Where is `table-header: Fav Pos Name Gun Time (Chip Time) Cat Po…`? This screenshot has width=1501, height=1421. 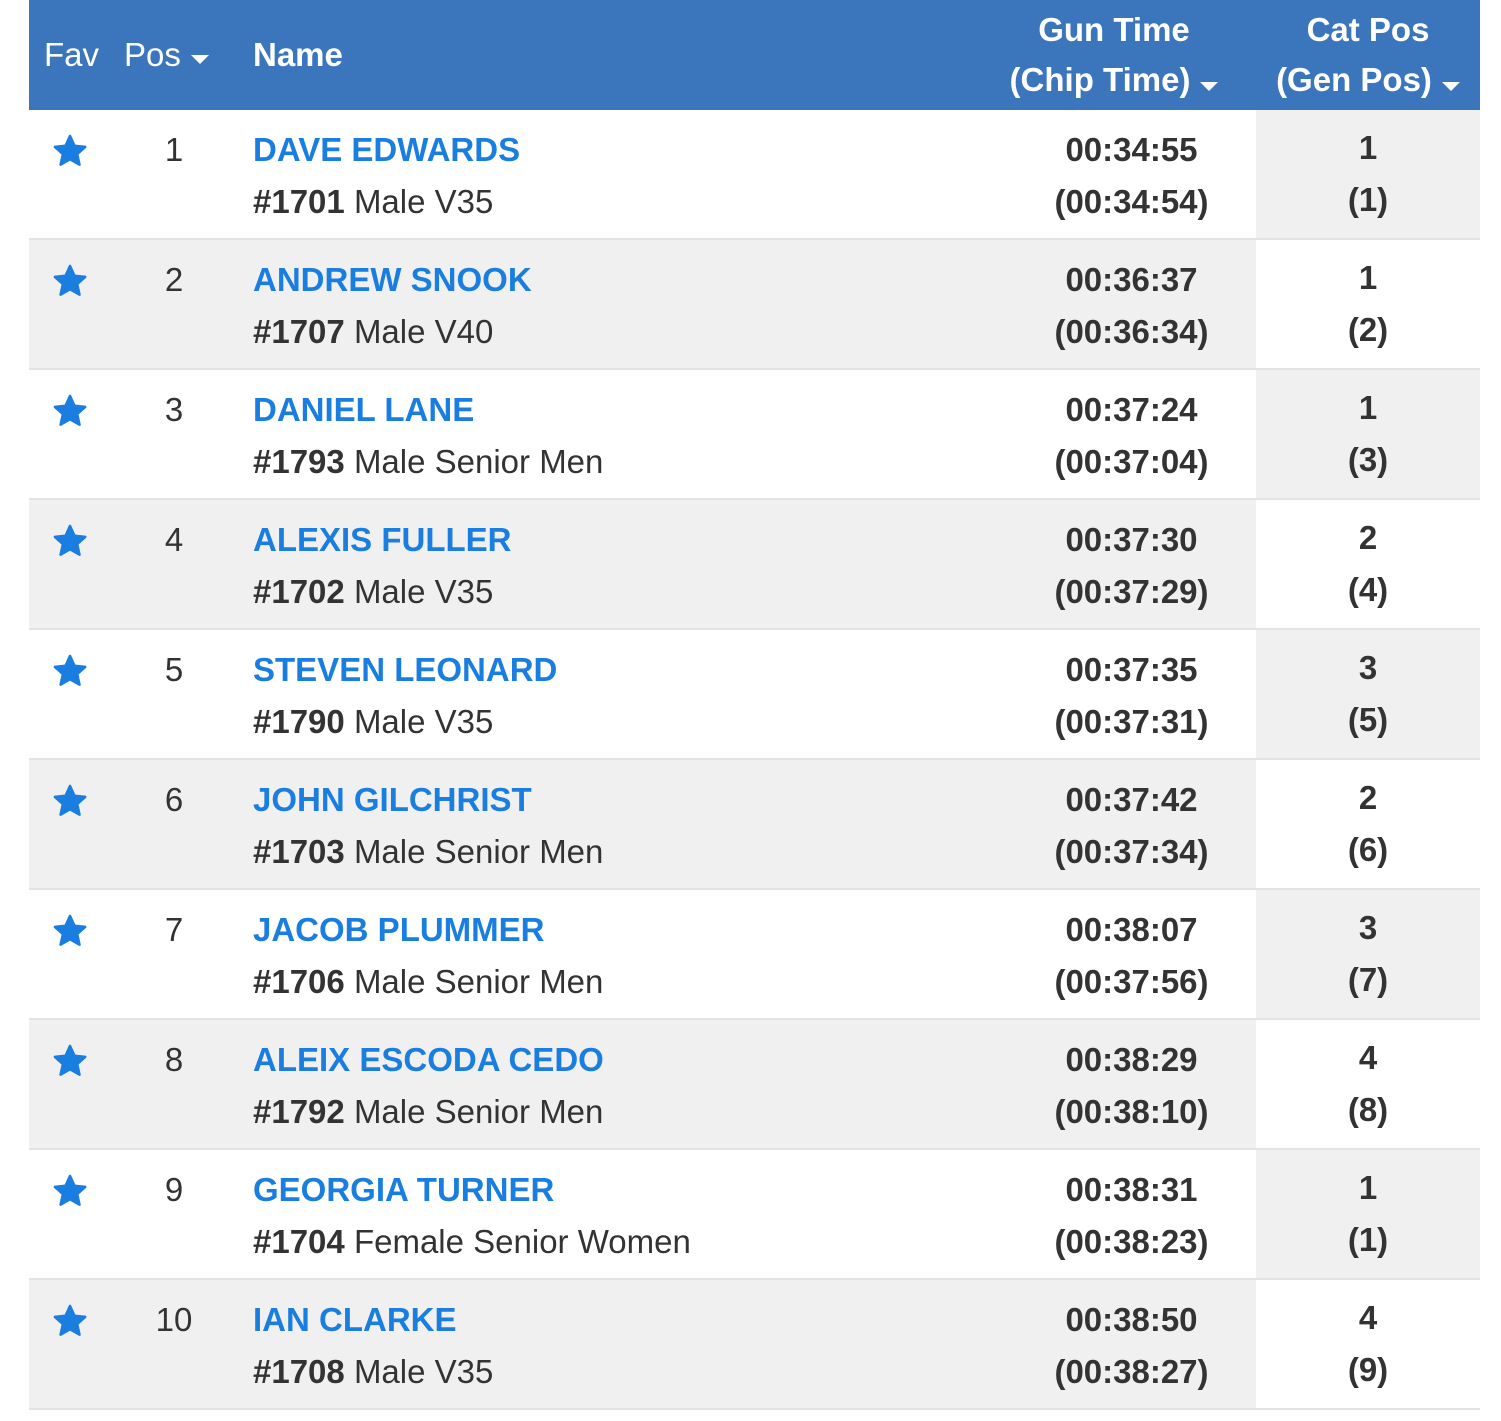 table-header: Fav Pos Name Gun Time (Chip Time) Cat Po… is located at coordinates (754, 55).